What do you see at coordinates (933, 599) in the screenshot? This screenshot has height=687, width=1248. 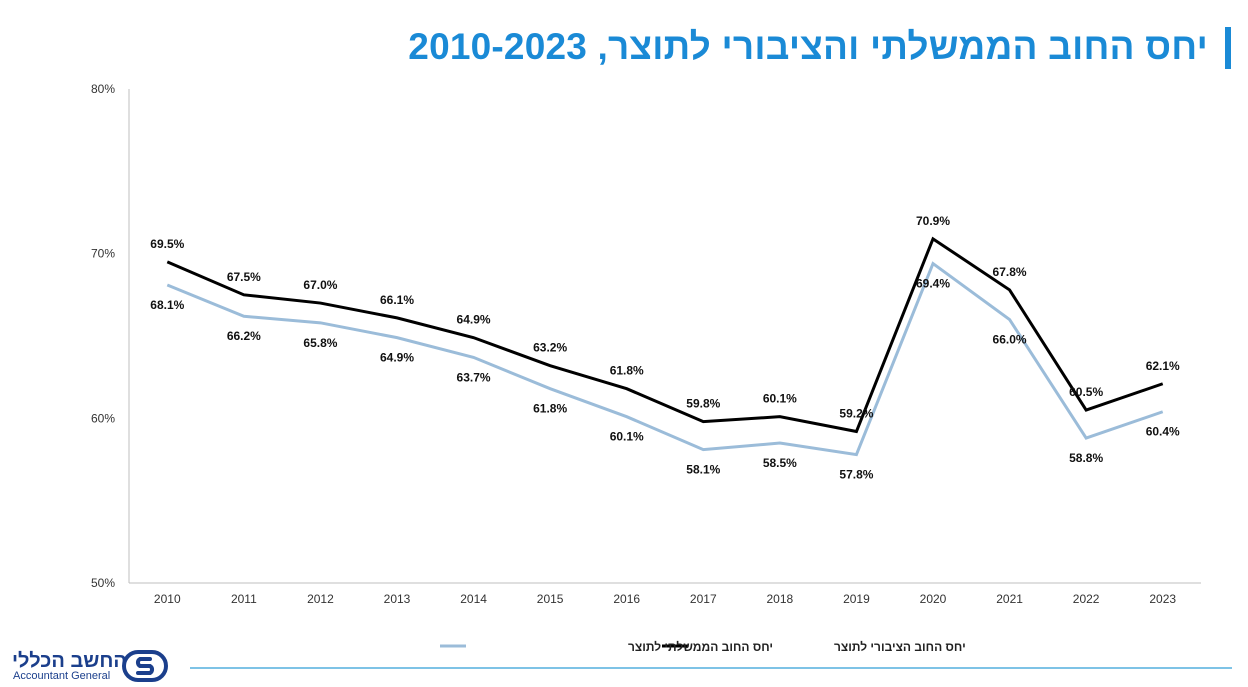 I see `x-tick-label: 2020` at bounding box center [933, 599].